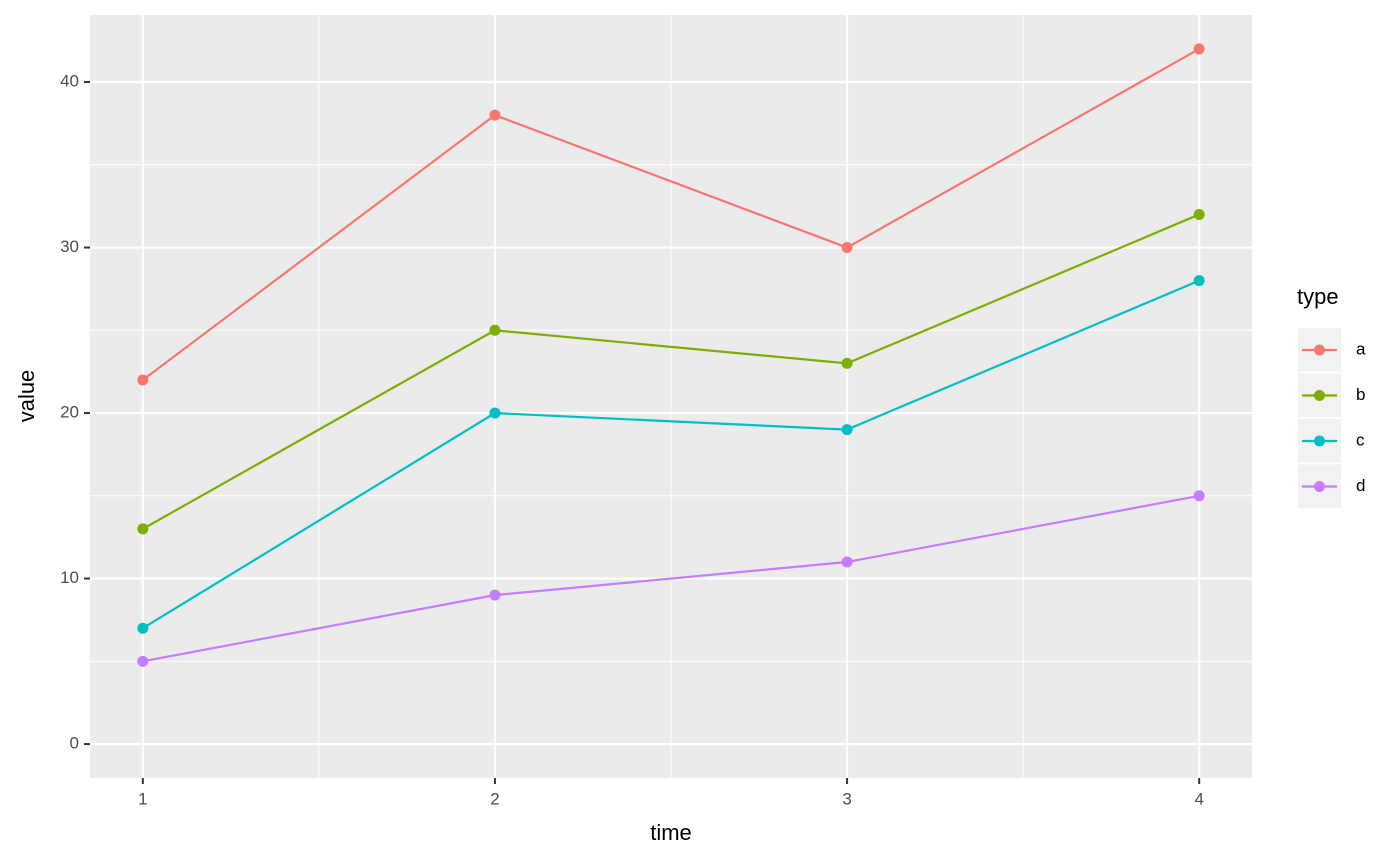 The width and height of the screenshot is (1400, 866). I want to click on legend-label: a, so click(1361, 348).